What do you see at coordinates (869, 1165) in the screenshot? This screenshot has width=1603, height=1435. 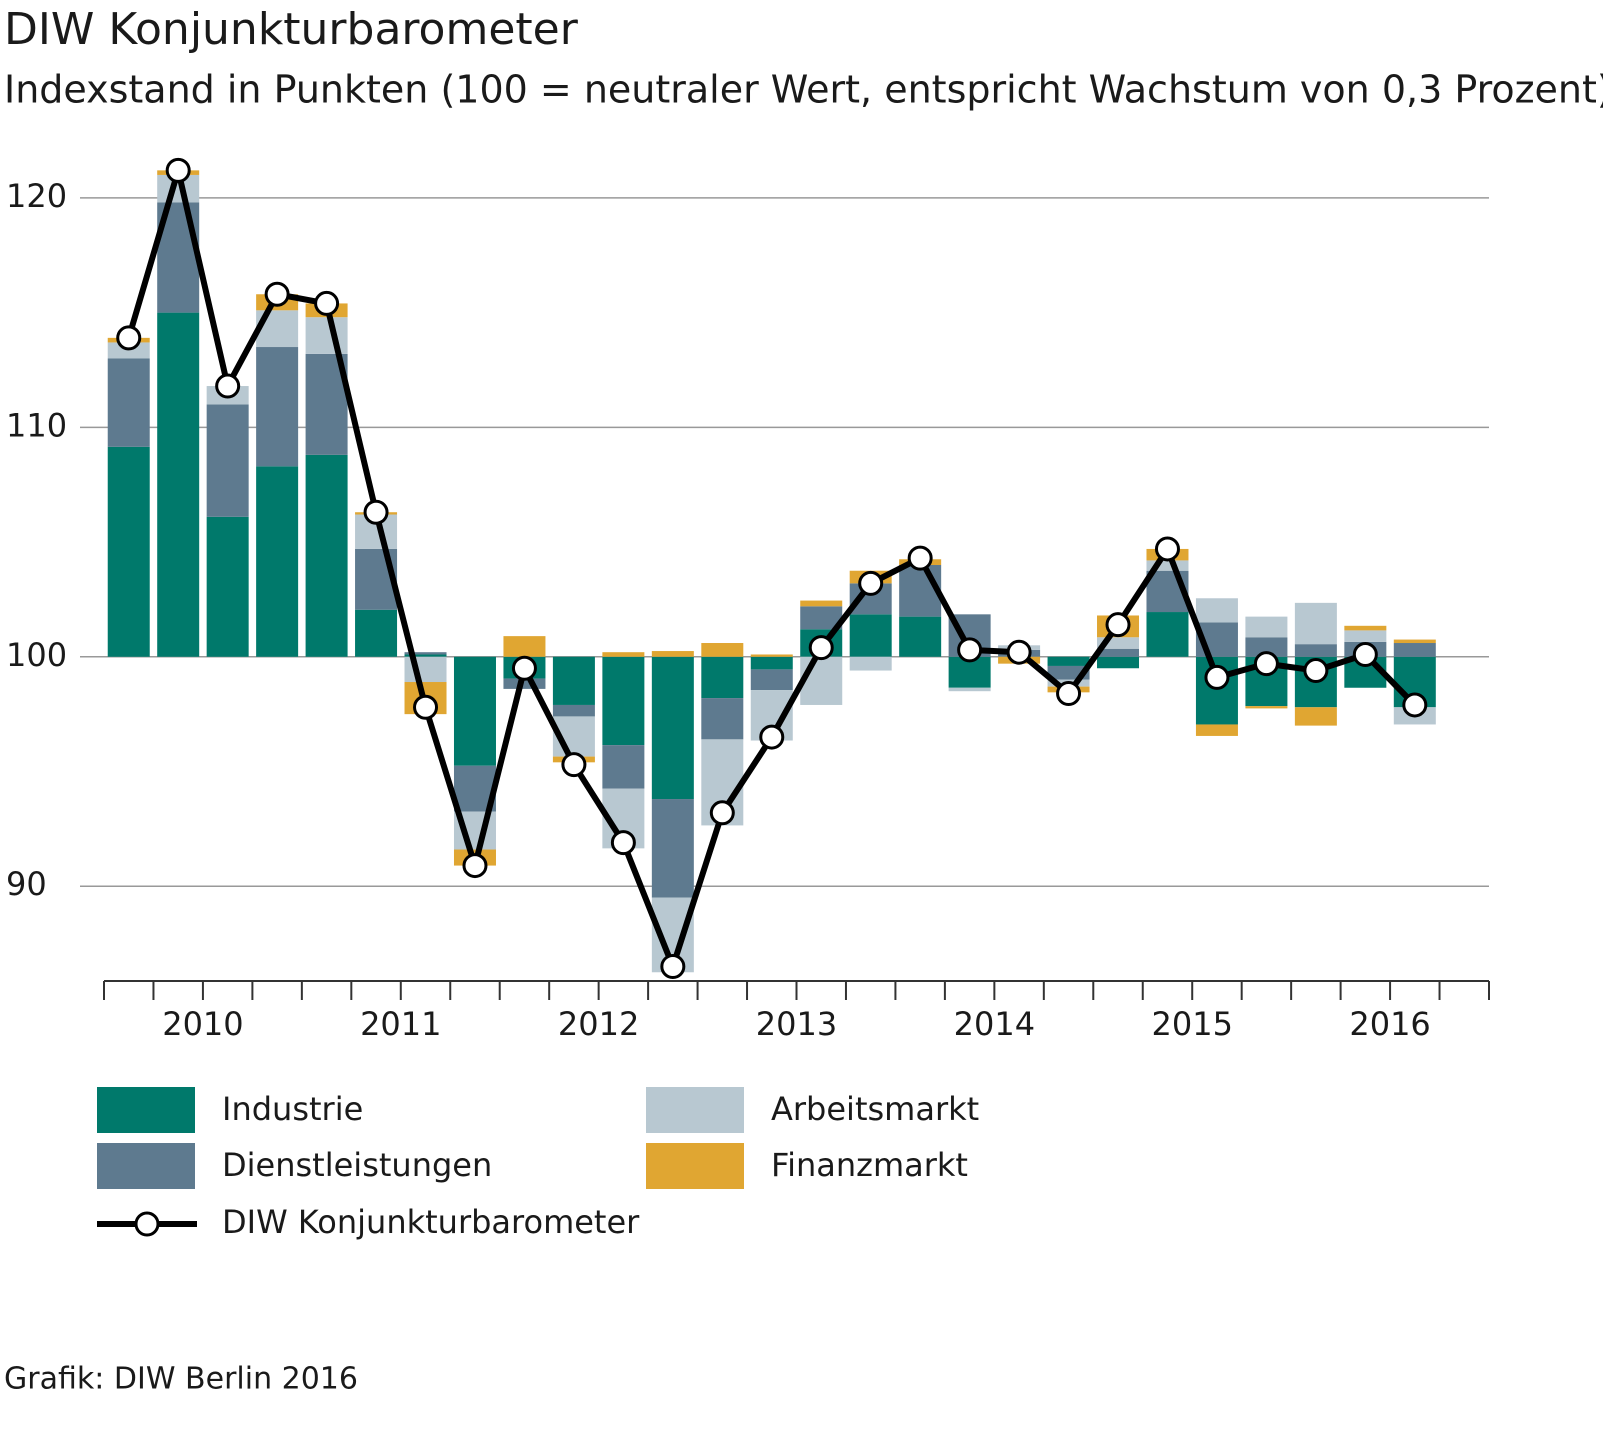 I see `legend-label: Finanzmarkt` at bounding box center [869, 1165].